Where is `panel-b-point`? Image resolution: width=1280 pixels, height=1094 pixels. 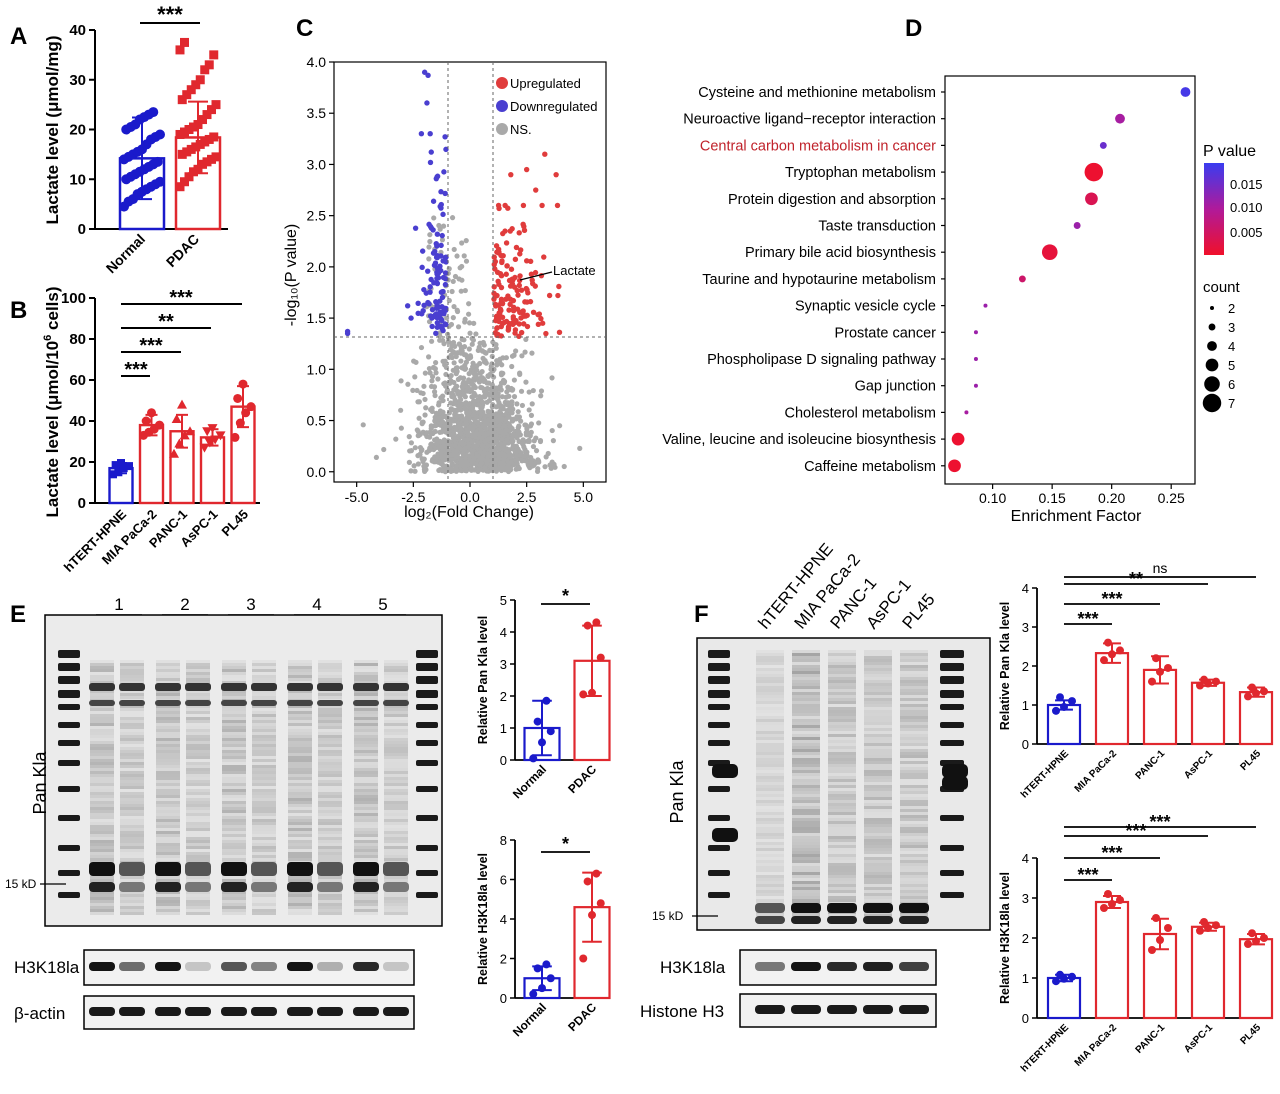 panel-b-point is located at coordinates (118, 472).